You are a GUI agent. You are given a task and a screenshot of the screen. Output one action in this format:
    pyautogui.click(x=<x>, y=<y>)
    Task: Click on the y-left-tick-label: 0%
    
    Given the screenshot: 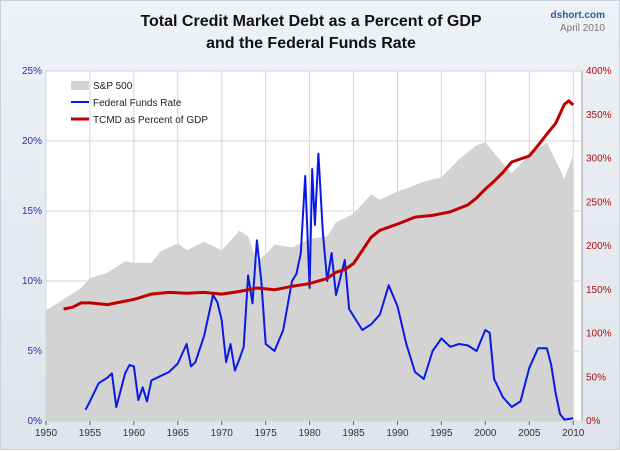 What is the action you would take?
    pyautogui.click(x=35, y=421)
    